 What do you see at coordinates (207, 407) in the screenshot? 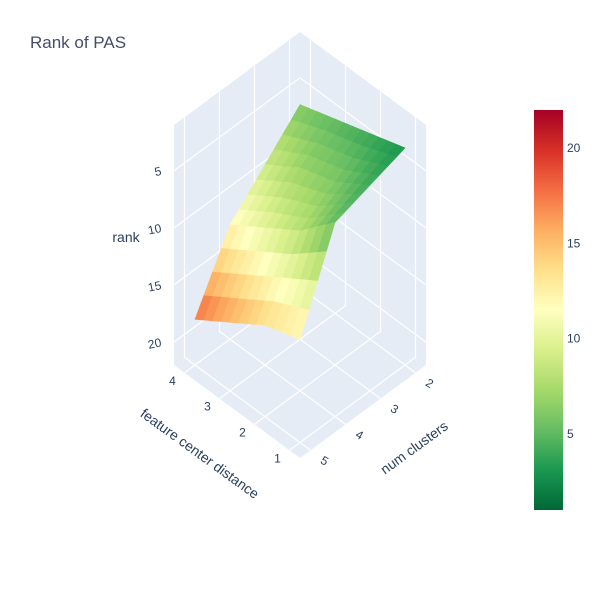
I see `x-tick-label: 3` at bounding box center [207, 407].